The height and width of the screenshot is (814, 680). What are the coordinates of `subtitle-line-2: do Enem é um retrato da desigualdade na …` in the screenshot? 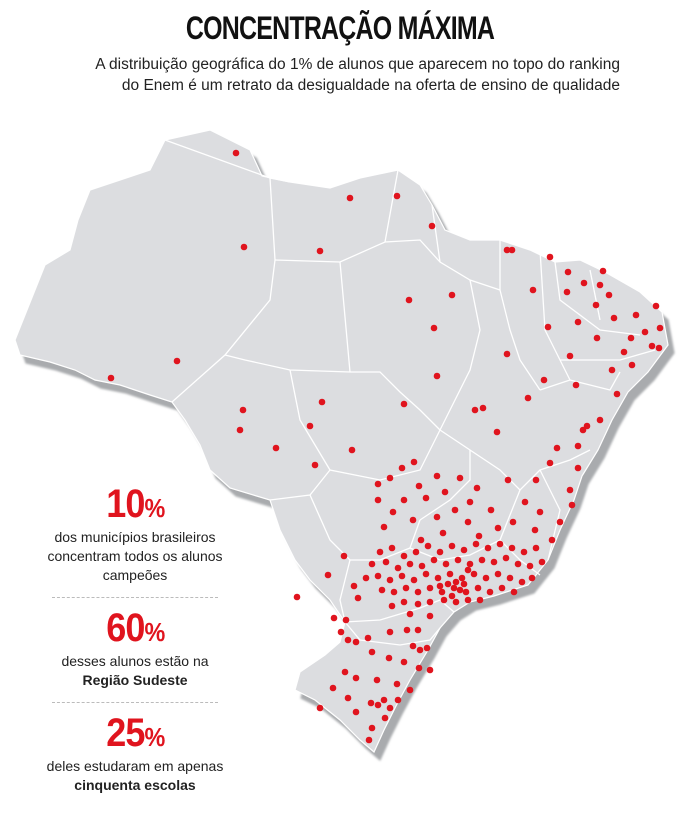 It's located at (370, 85).